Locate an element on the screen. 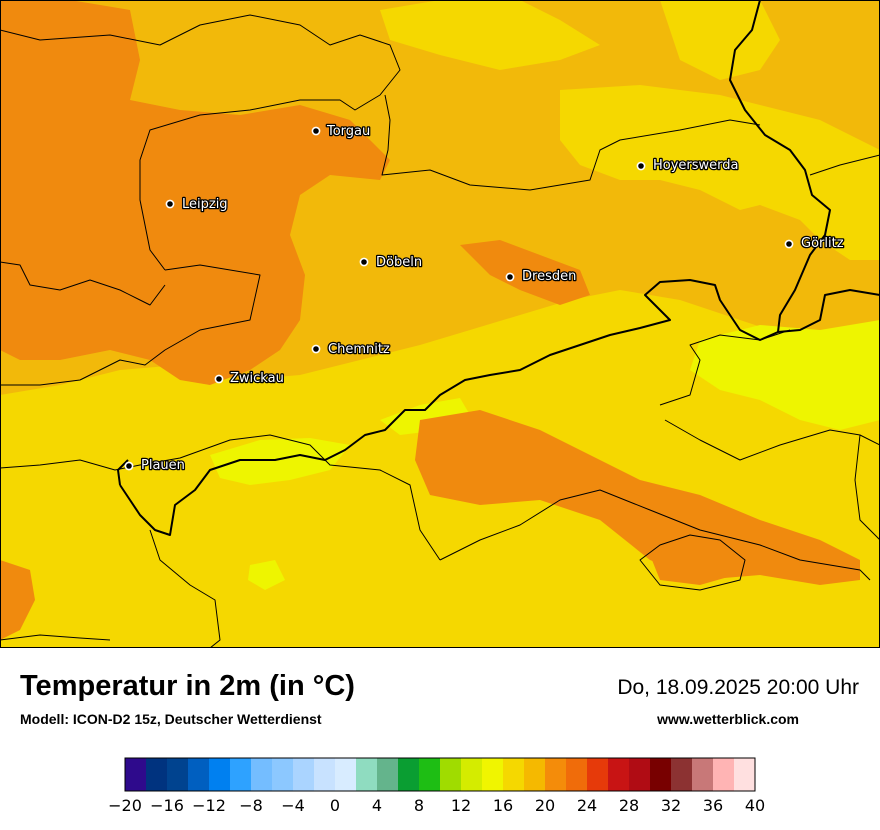 Image resolution: width=880 pixels, height=830 pixels. city-doebeln: Döbeln is located at coordinates (391, 262).